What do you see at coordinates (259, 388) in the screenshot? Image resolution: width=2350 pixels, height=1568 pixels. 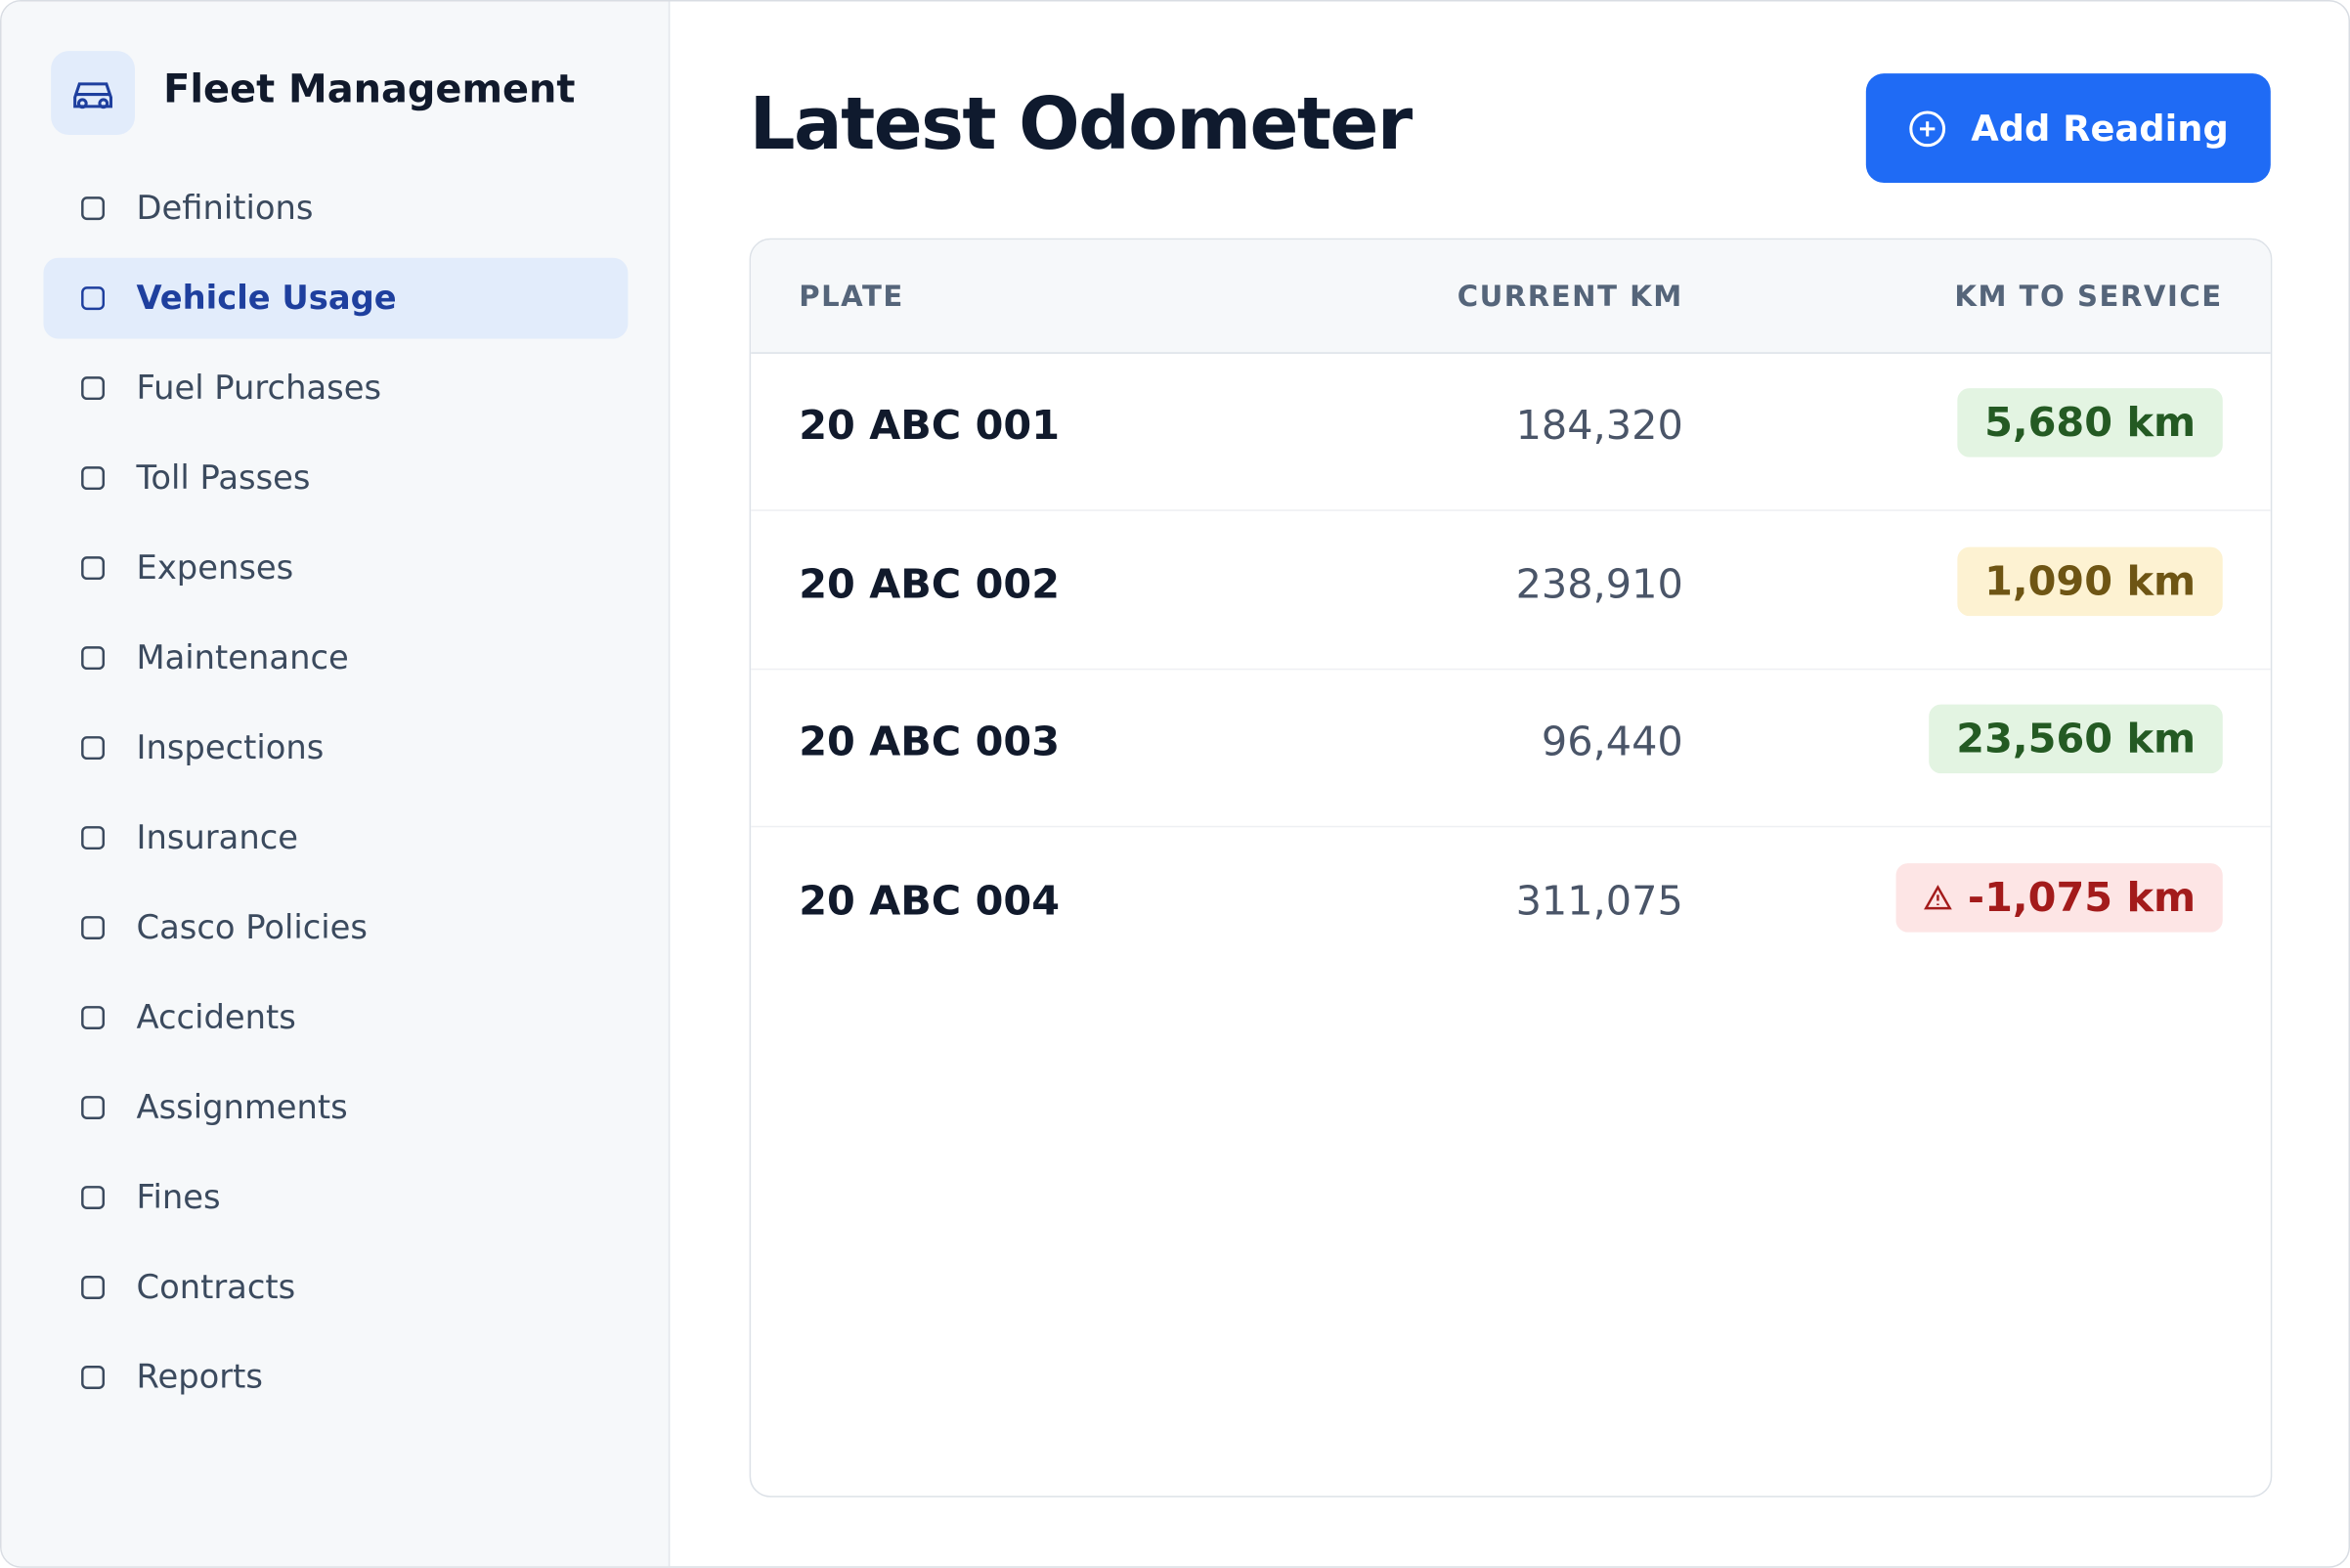 I see `nav-label: Fuel Purchases` at bounding box center [259, 388].